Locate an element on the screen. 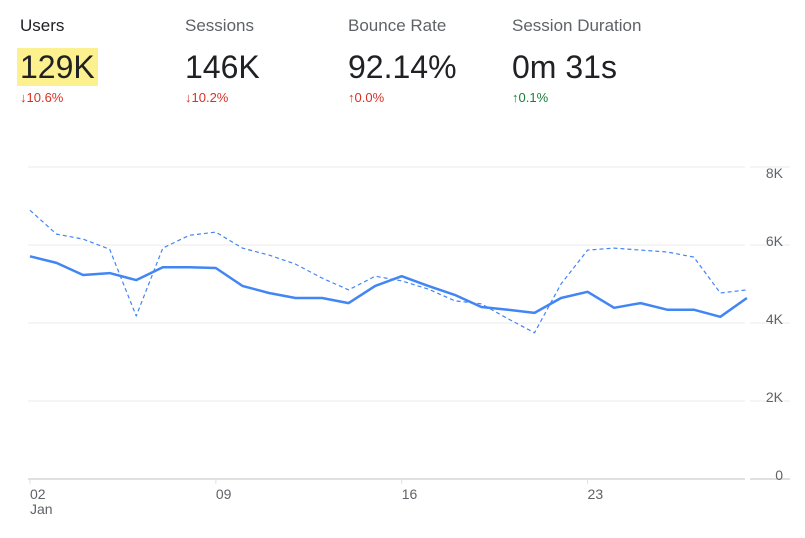 The height and width of the screenshot is (538, 805). x-tick-label: 09 is located at coordinates (224, 494).